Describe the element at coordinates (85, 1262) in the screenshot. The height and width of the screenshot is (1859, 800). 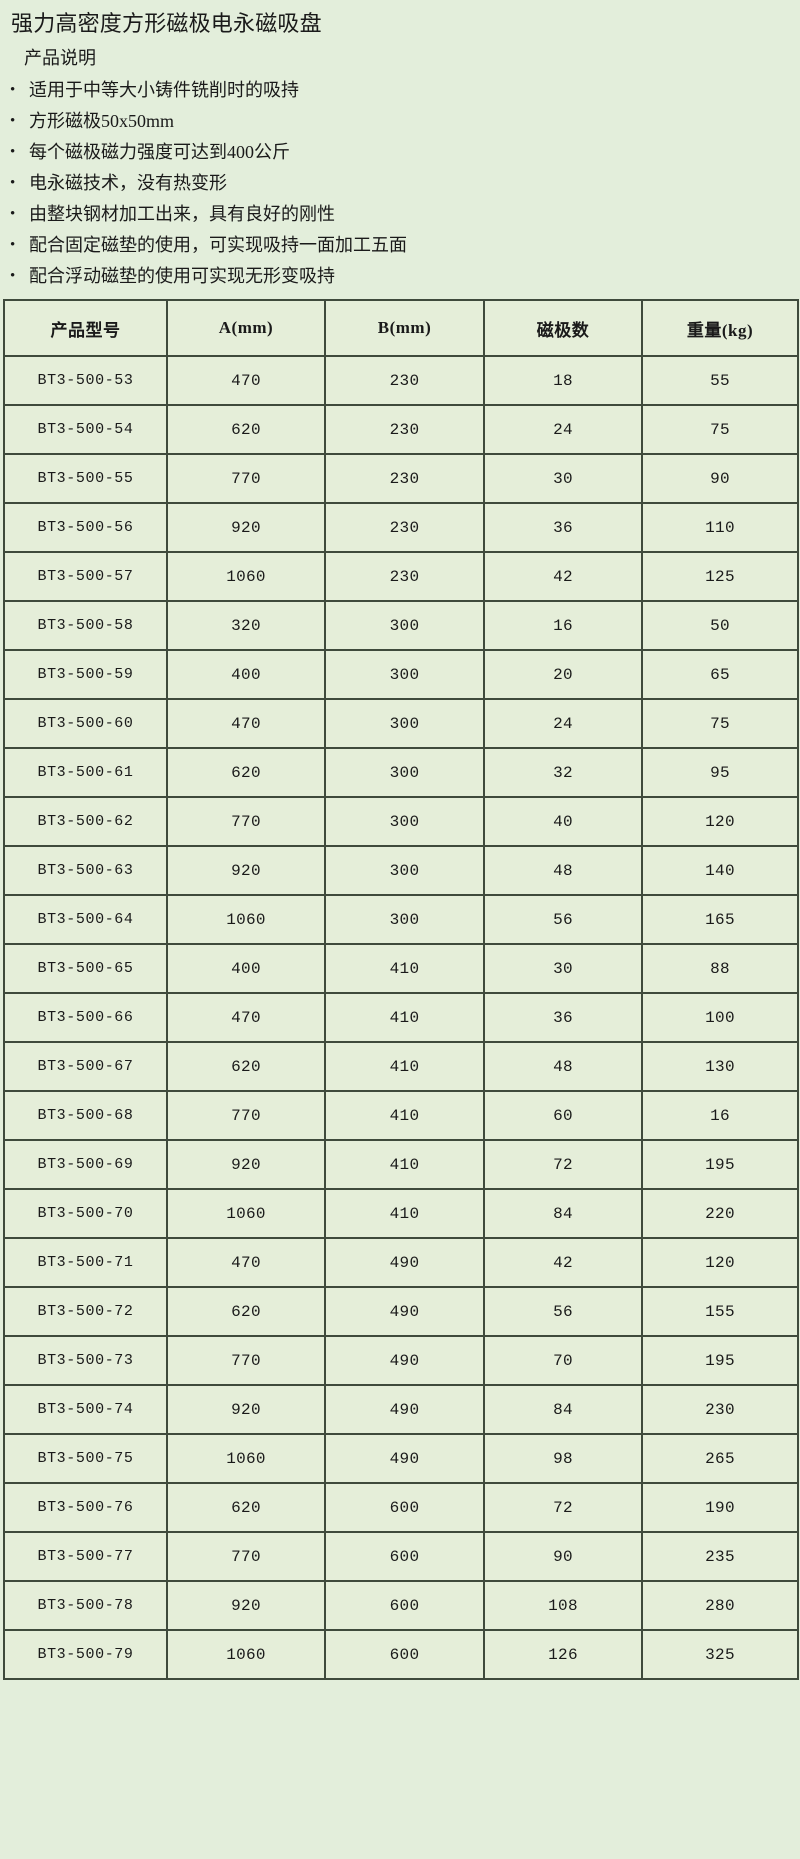
I see `cell-model: BT3-500-71` at that location.